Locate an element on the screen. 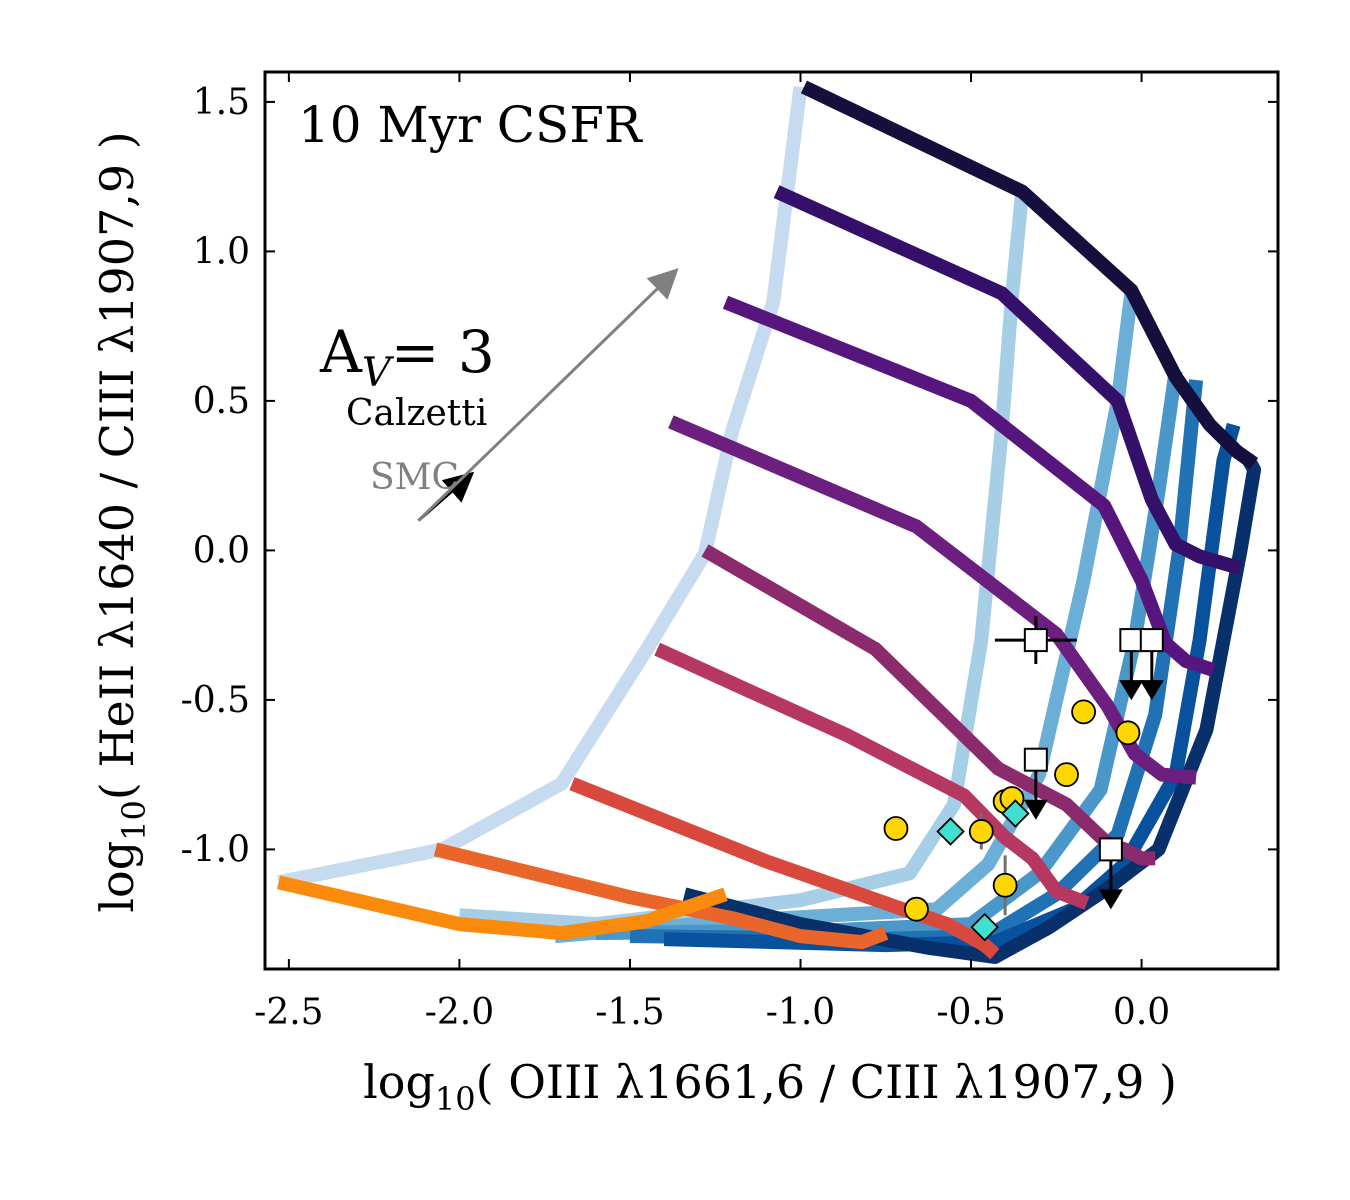 The image size is (1350, 1200). x-axis-label: log10( OIII λ1661,6 / CIII λ1907,9 ) is located at coordinates (770, 1086).